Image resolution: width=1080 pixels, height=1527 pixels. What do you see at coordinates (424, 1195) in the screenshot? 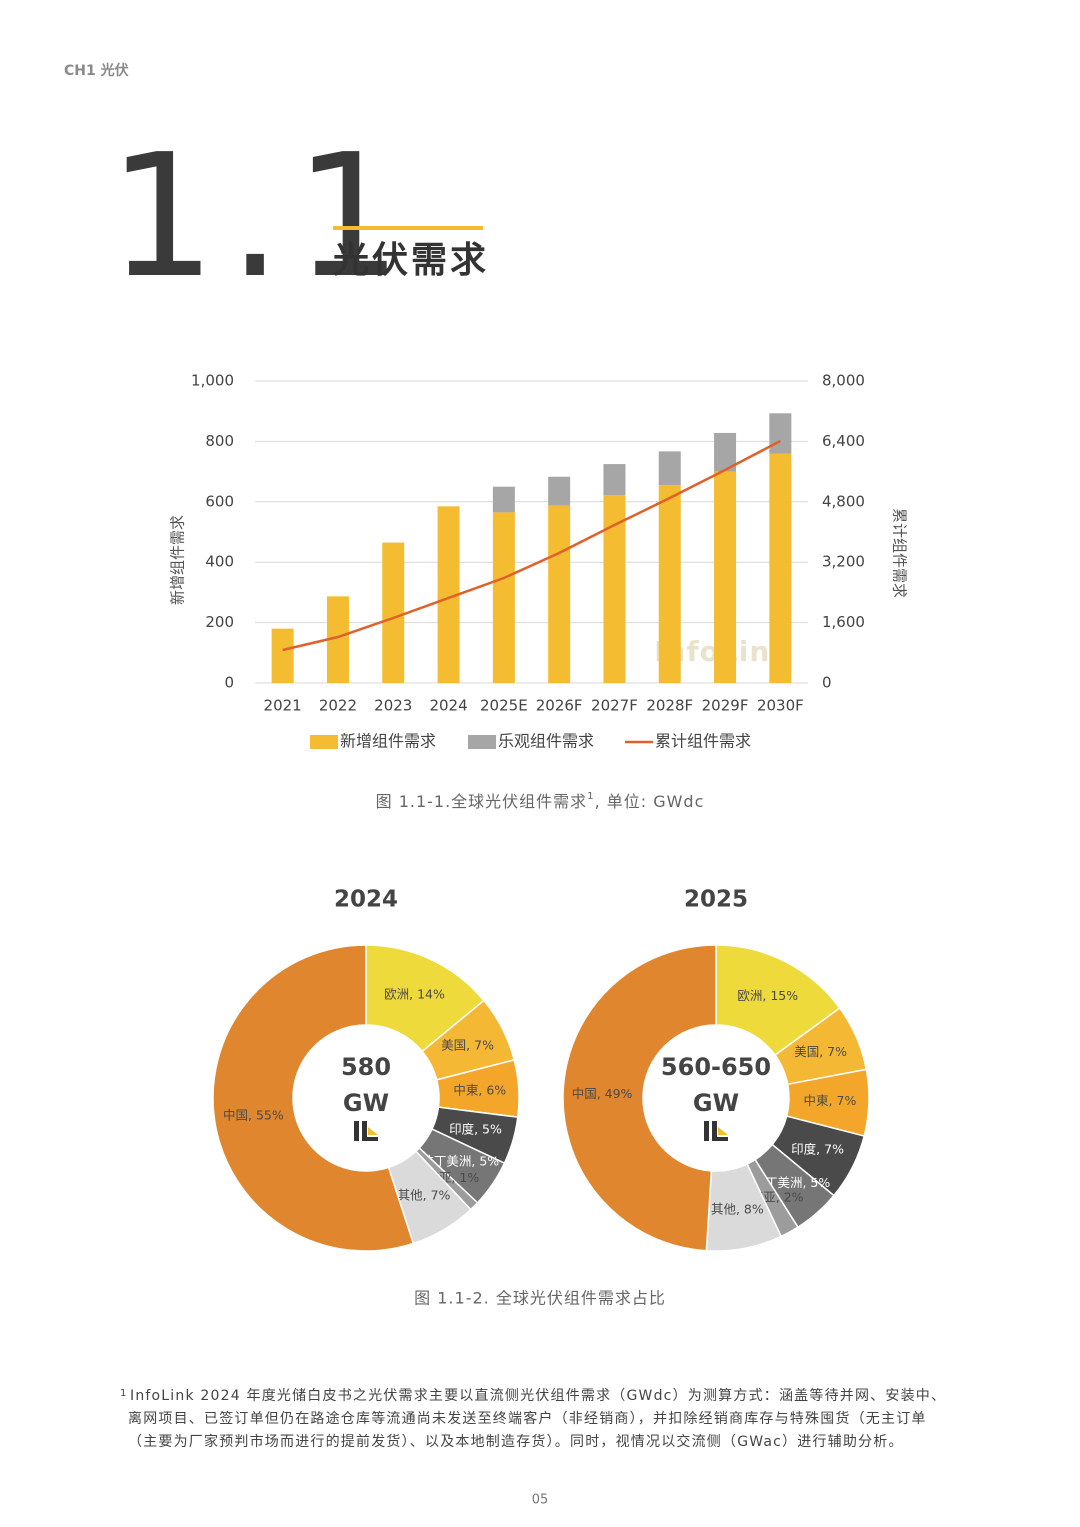
I see `slice-label: 其他, 7%` at bounding box center [424, 1195].